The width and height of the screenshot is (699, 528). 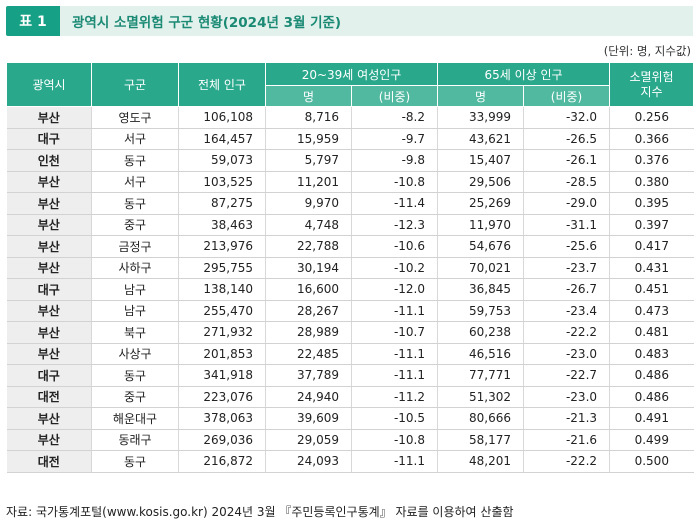 I want to click on cell-elderly-count: 43,621, so click(x=481, y=139).